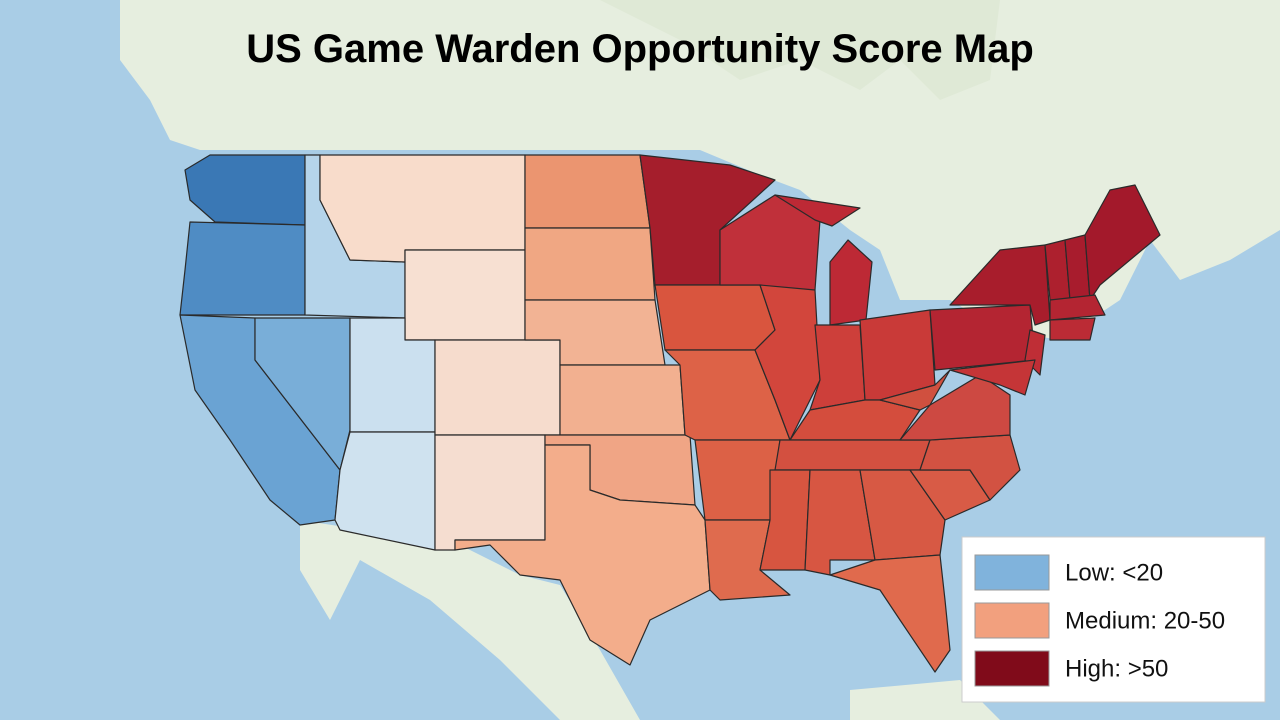 The width and height of the screenshot is (1280, 720). What do you see at coordinates (1114, 572) in the screenshot?
I see `legend-label: Low: <20` at bounding box center [1114, 572].